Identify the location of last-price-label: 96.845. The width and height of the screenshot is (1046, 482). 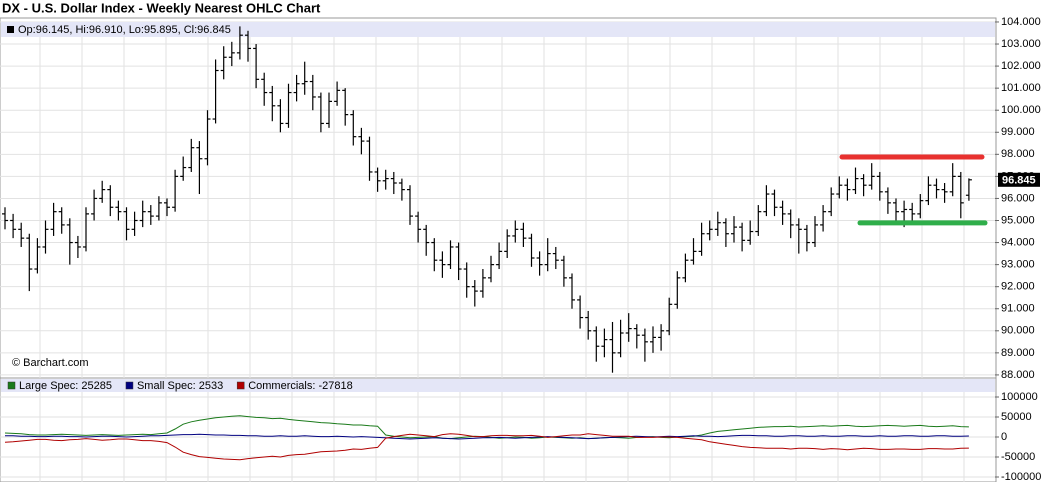
(1019, 181).